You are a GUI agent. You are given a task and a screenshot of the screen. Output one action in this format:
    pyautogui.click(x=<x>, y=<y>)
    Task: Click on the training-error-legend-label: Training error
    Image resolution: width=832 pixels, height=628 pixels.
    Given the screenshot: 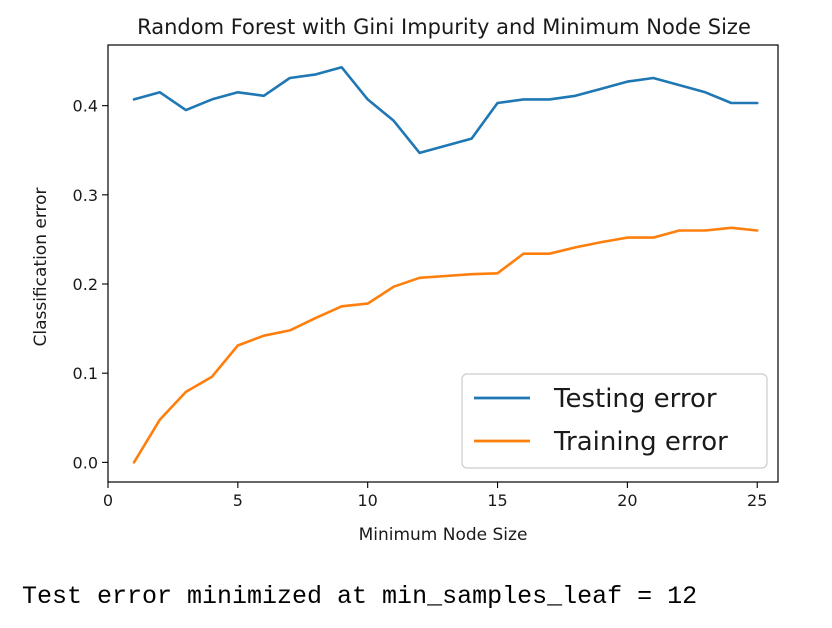 What is the action you would take?
    pyautogui.click(x=640, y=442)
    